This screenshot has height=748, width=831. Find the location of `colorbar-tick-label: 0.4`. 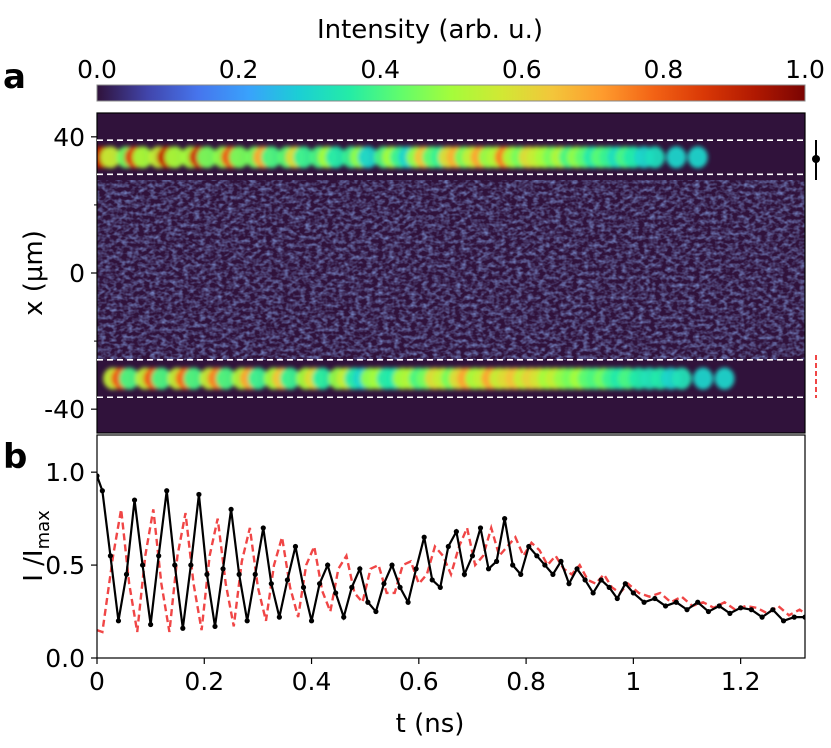

colorbar-tick-label: 0.4 is located at coordinates (380, 69).